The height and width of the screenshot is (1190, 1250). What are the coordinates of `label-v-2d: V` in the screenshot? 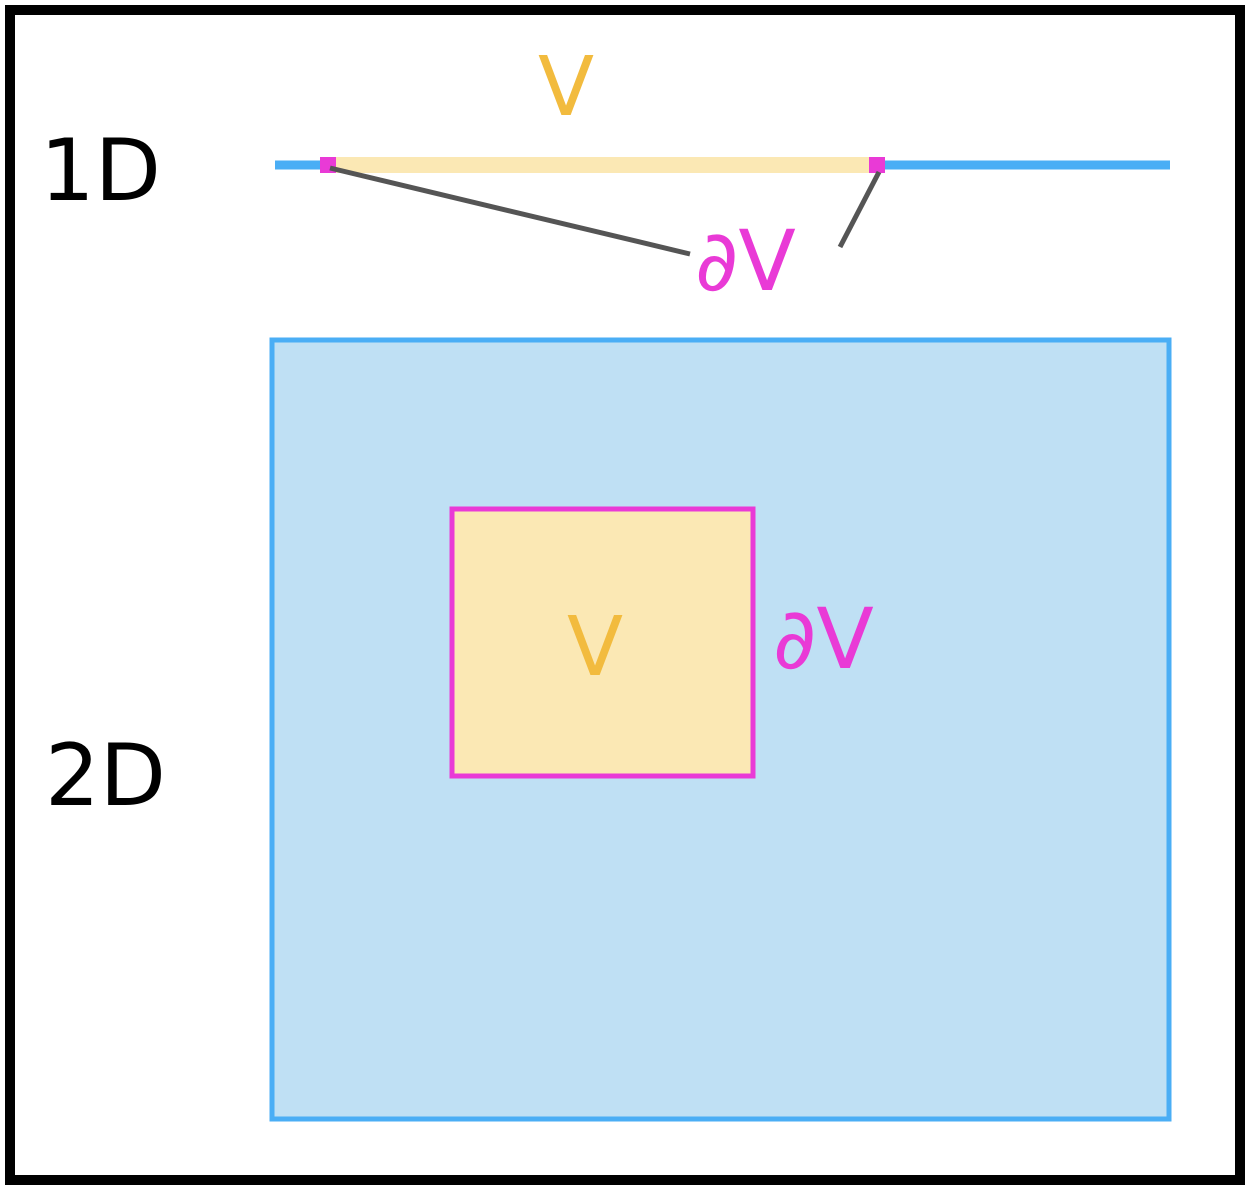 It's located at (595, 647).